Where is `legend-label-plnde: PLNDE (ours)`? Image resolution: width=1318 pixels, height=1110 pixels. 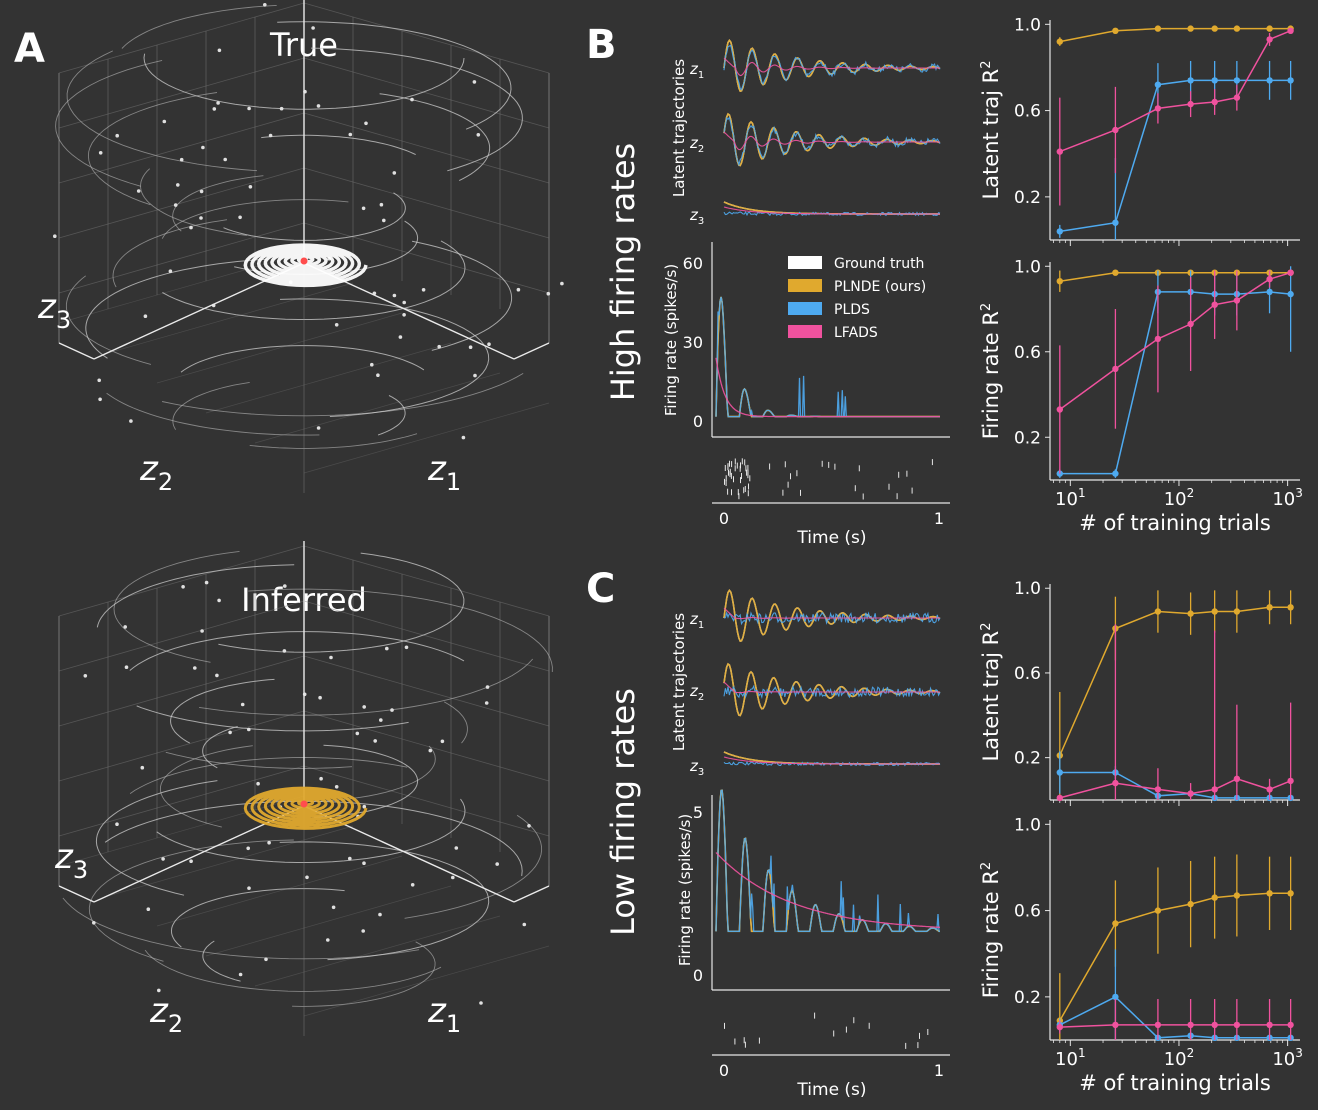 legend-label-plnde: PLNDE (ours) is located at coordinates (880, 287).